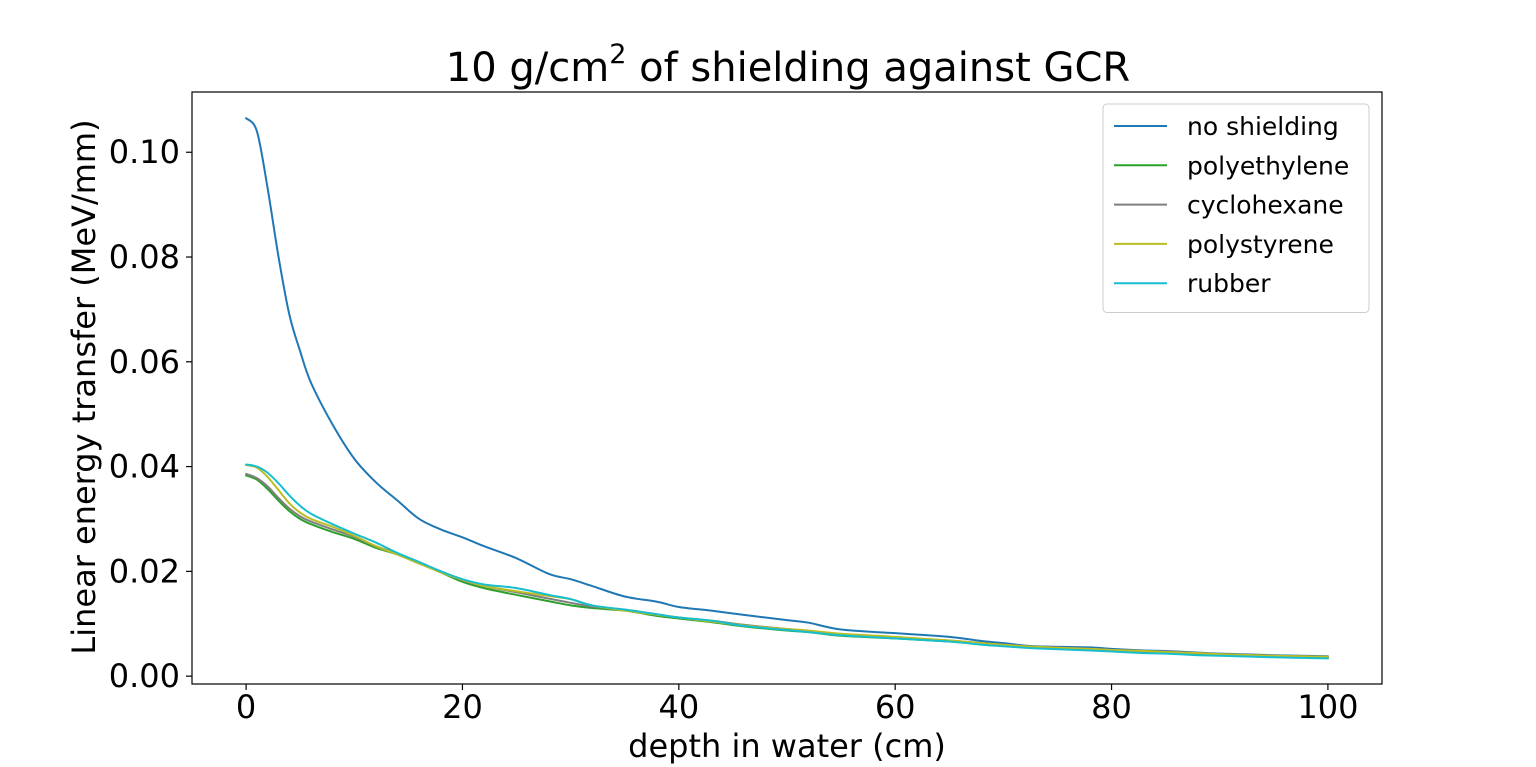  What do you see at coordinates (246, 707) in the screenshot?
I see `x-tick-label: 0` at bounding box center [246, 707].